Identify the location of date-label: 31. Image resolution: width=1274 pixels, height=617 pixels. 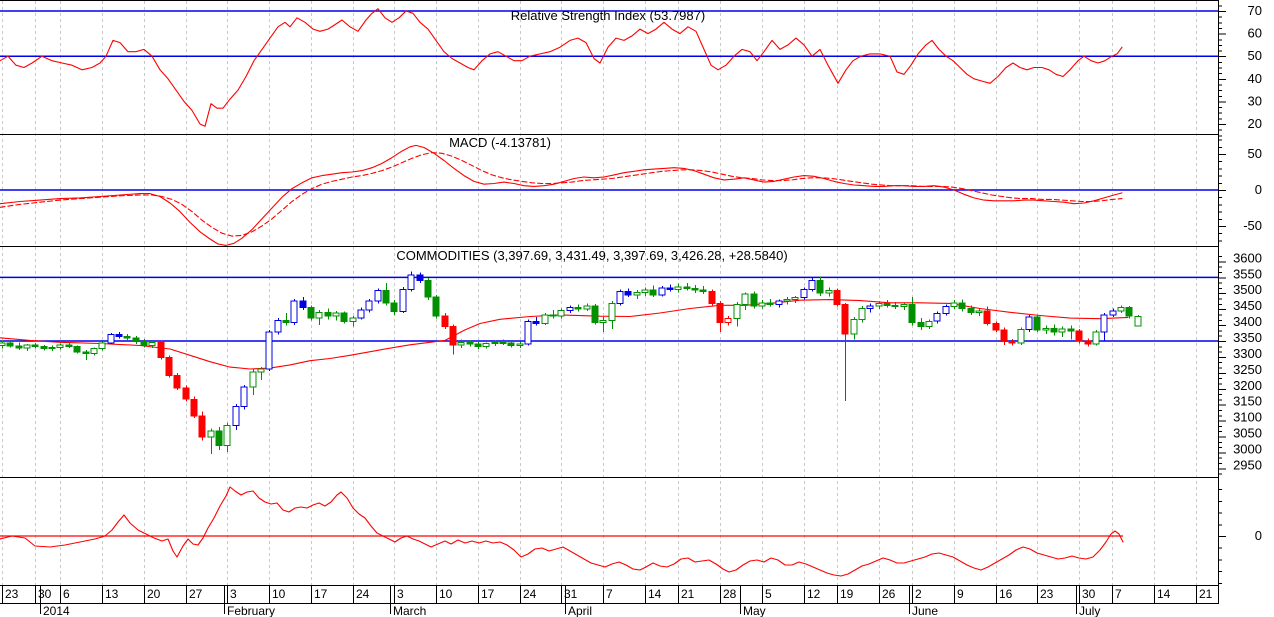
(571, 594).